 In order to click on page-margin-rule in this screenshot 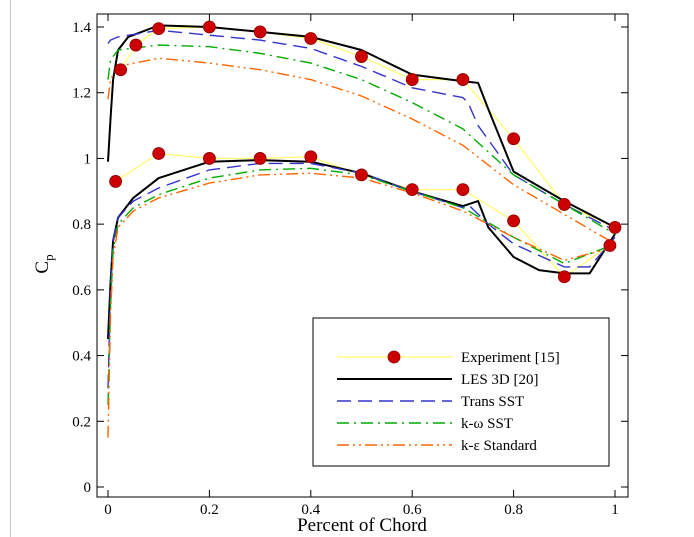, I will do `click(10, 268)`.